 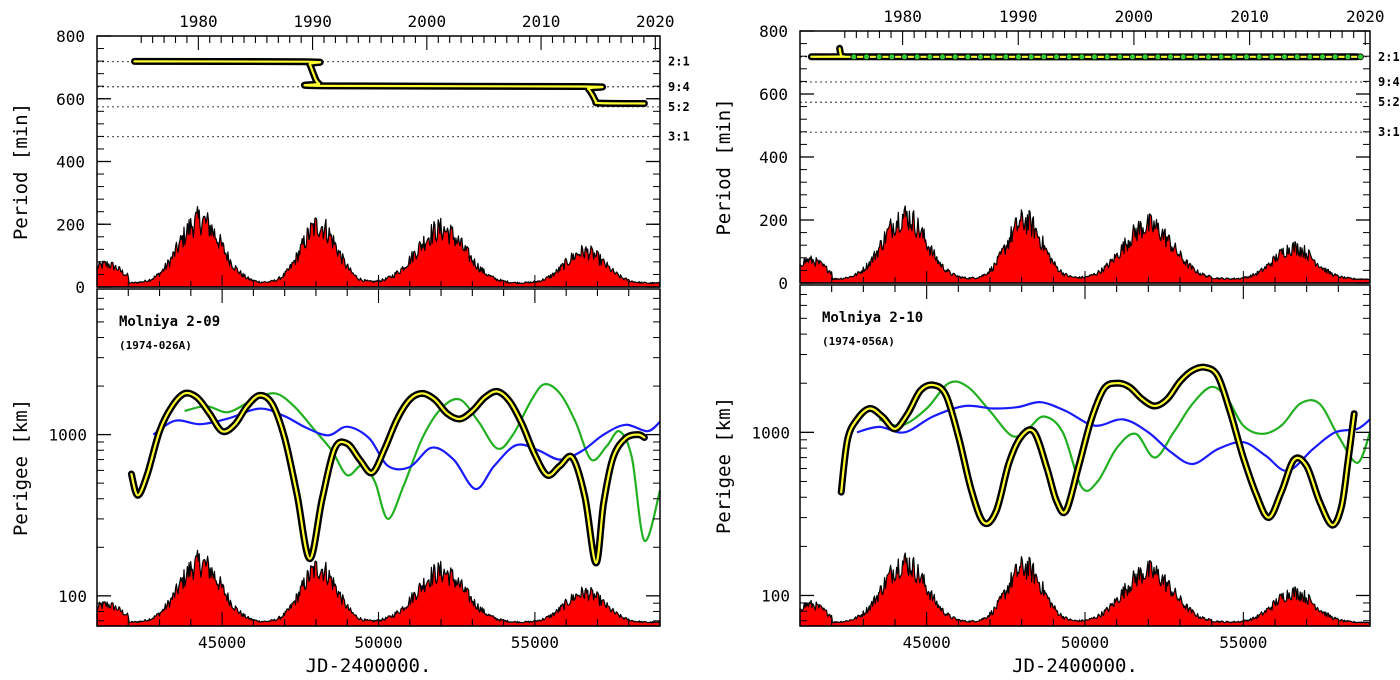 I want to click on year-ticks-left: 1980 1990 2000 2010 2020, so click(x=407, y=31).